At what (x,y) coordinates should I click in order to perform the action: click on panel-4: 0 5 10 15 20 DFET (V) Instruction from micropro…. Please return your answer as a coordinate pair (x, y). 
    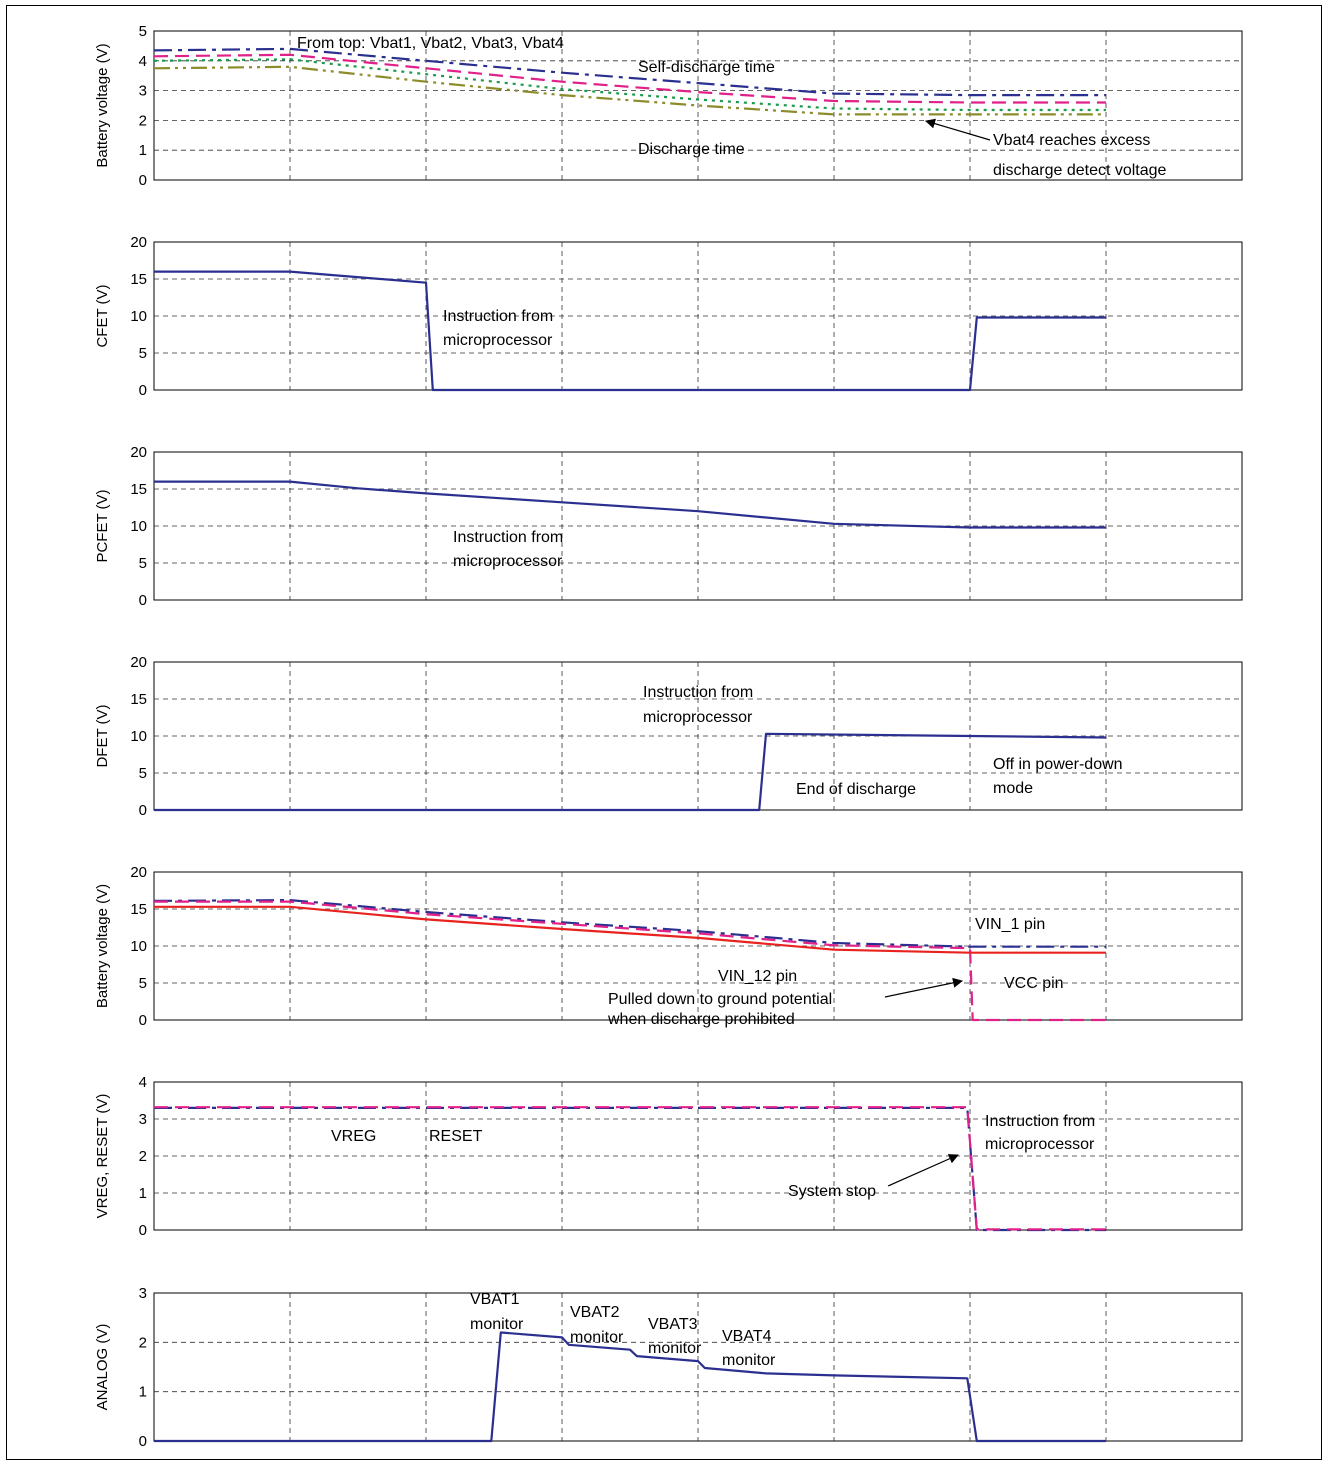
    Looking at the image, I should click on (668, 736).